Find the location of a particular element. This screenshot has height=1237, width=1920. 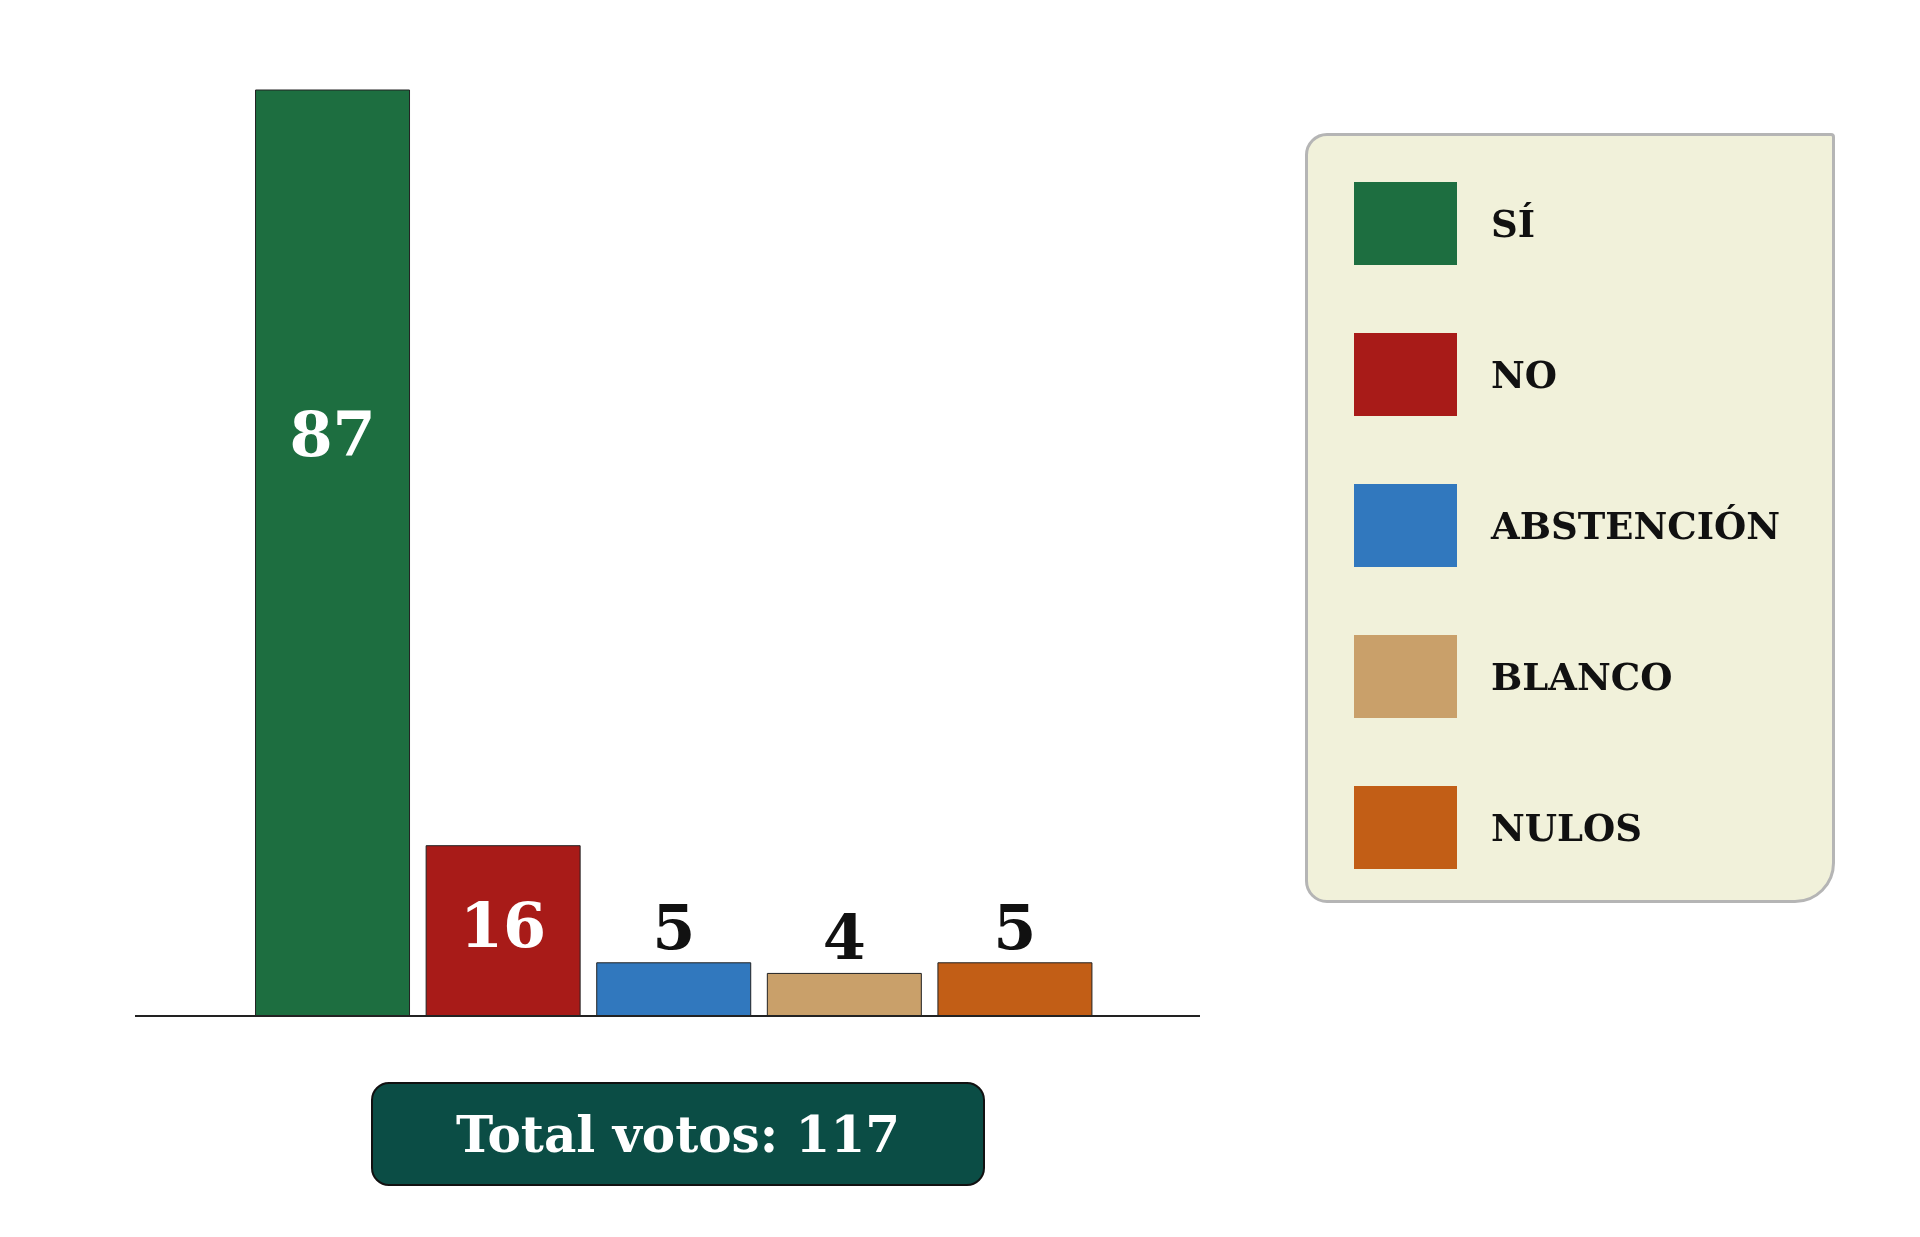

legend-label: BLANCO is located at coordinates (1582, 676).